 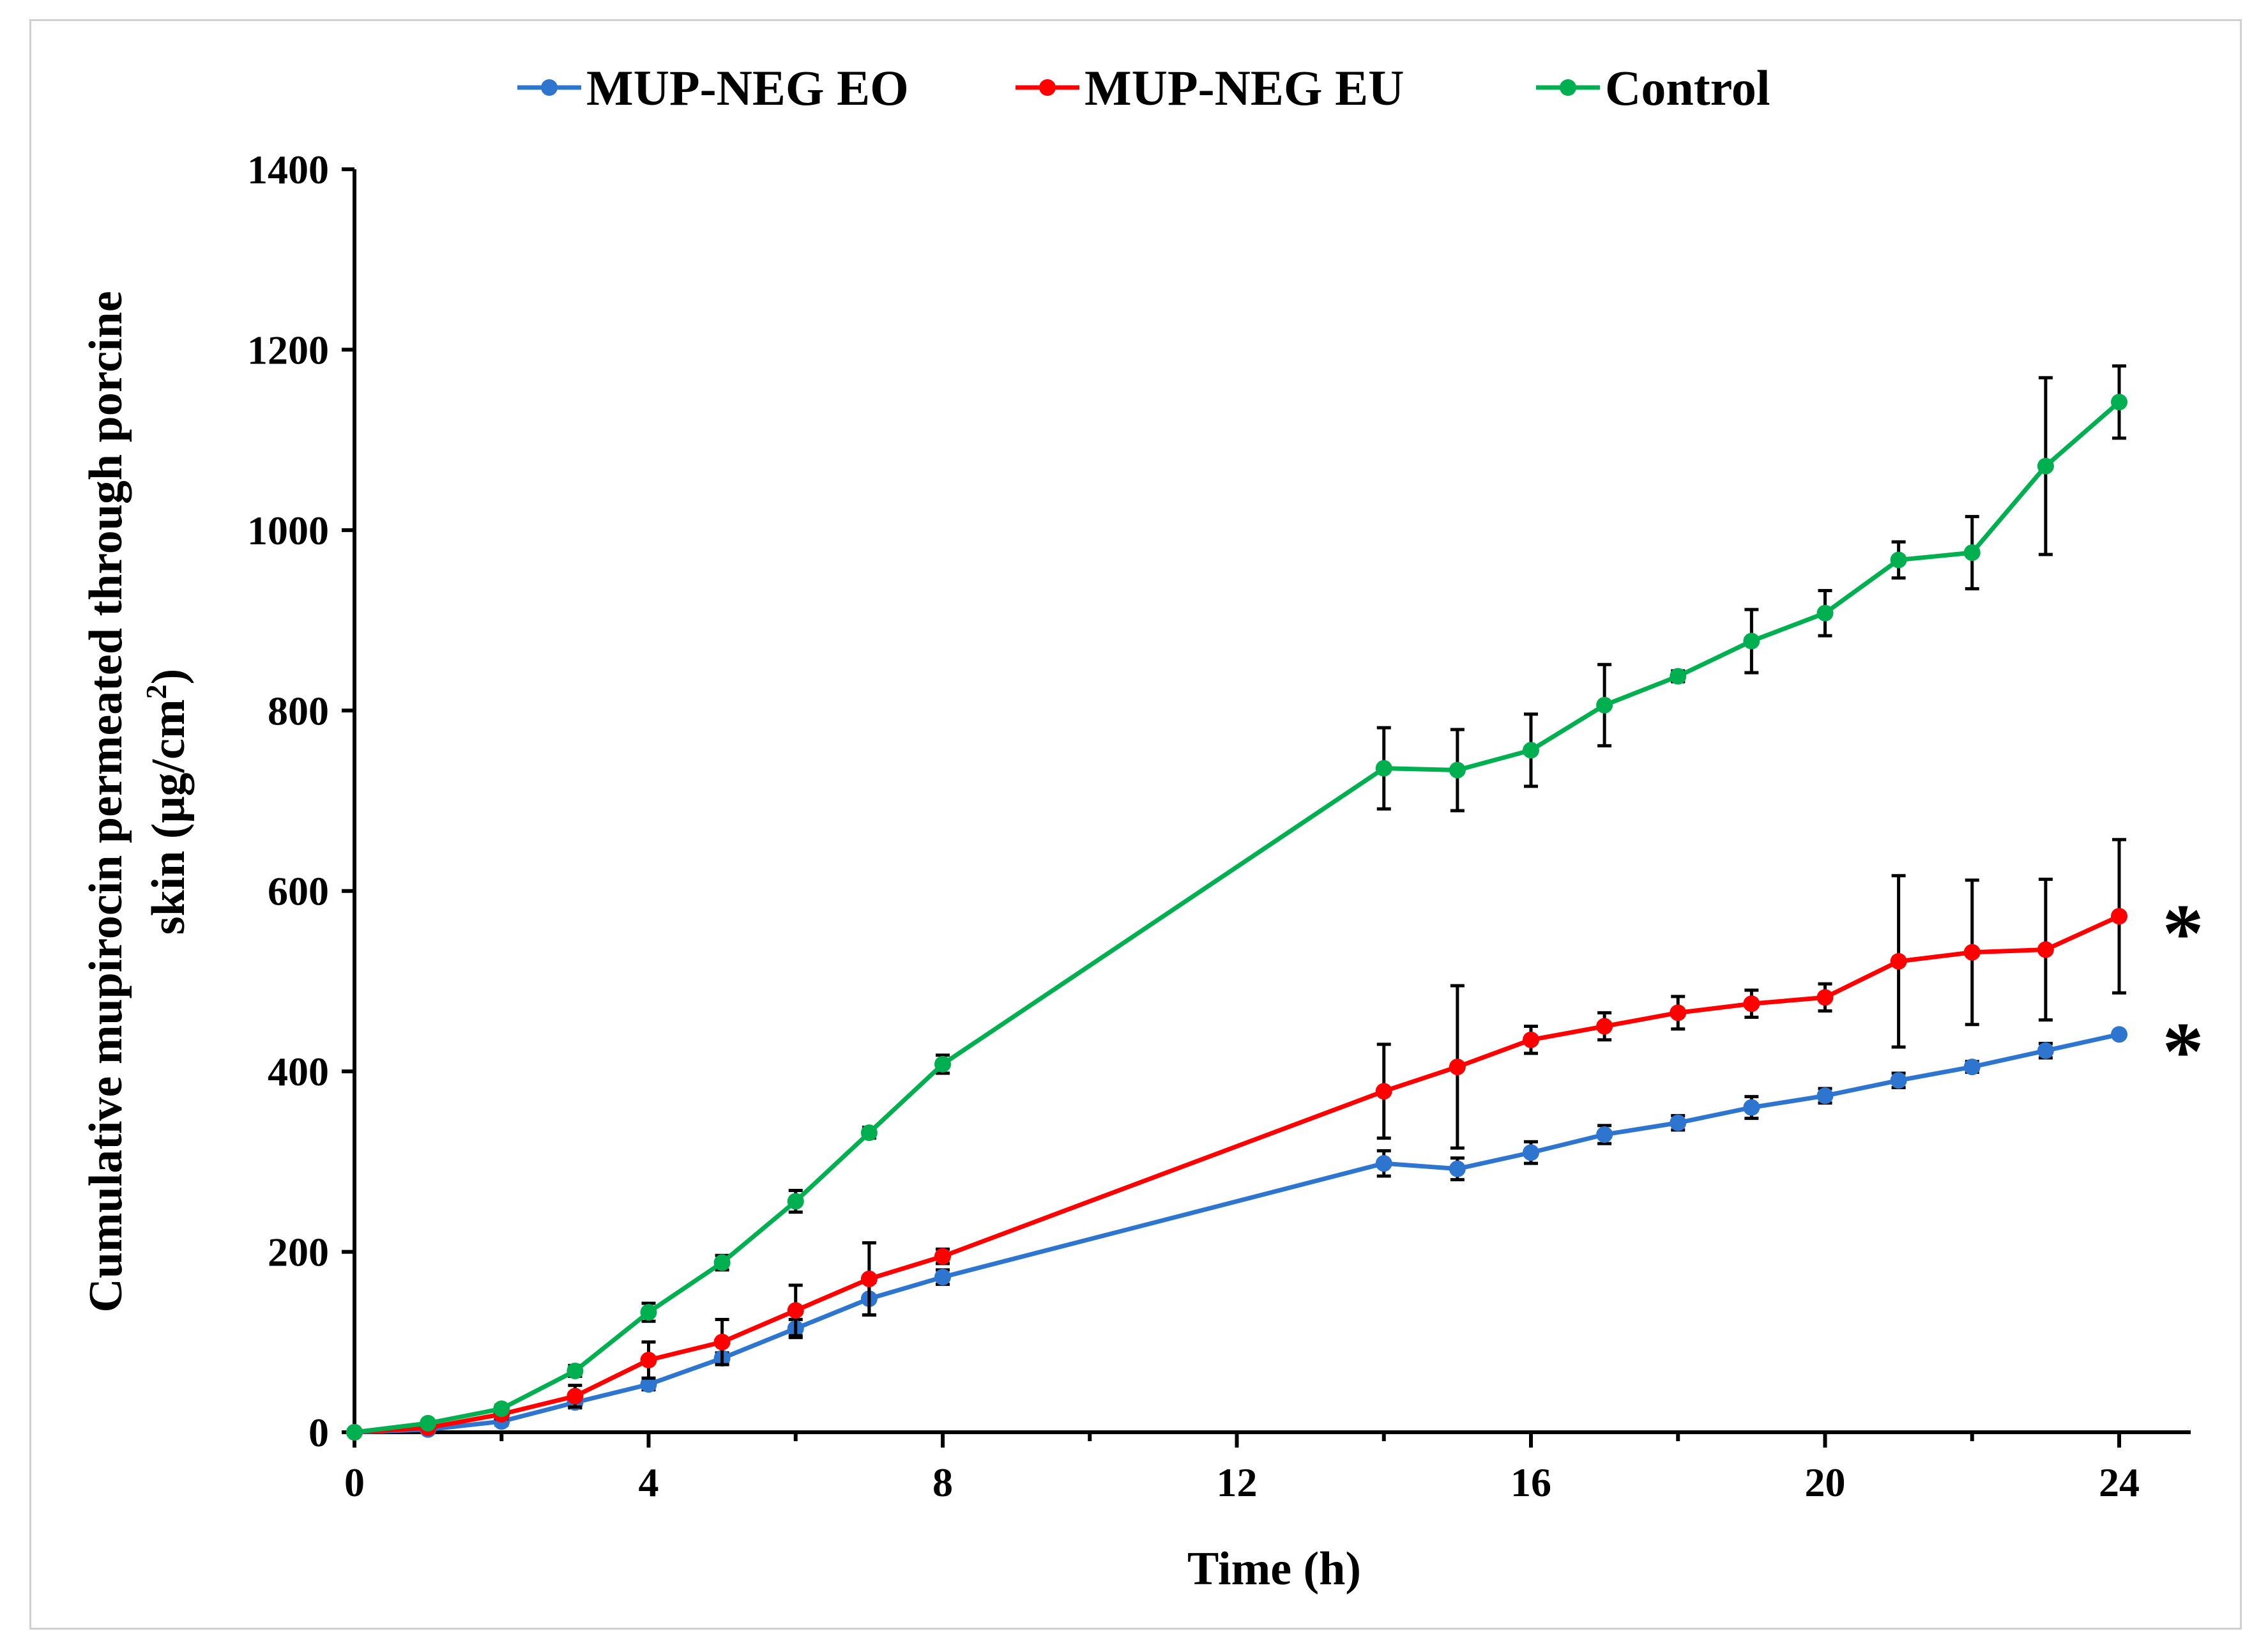 I want to click on x-tick-label: 12, so click(x=1237, y=1482).